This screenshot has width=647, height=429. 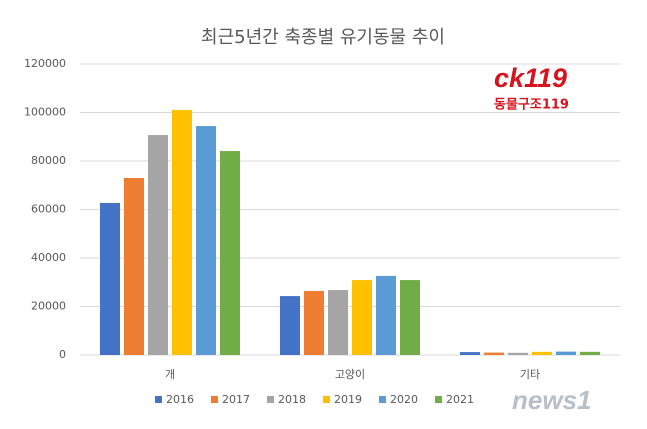 I want to click on legend-label: 2017, so click(x=236, y=399).